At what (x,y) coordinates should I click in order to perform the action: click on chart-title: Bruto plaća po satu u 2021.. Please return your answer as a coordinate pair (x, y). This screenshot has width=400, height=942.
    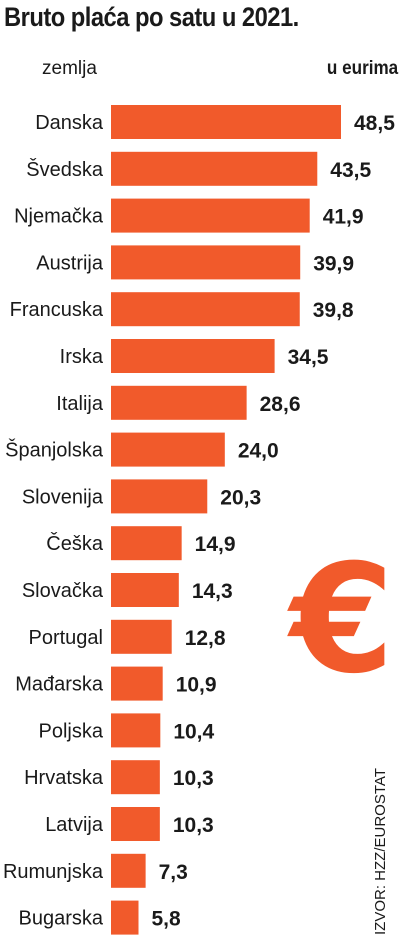
    Looking at the image, I should click on (151, 17).